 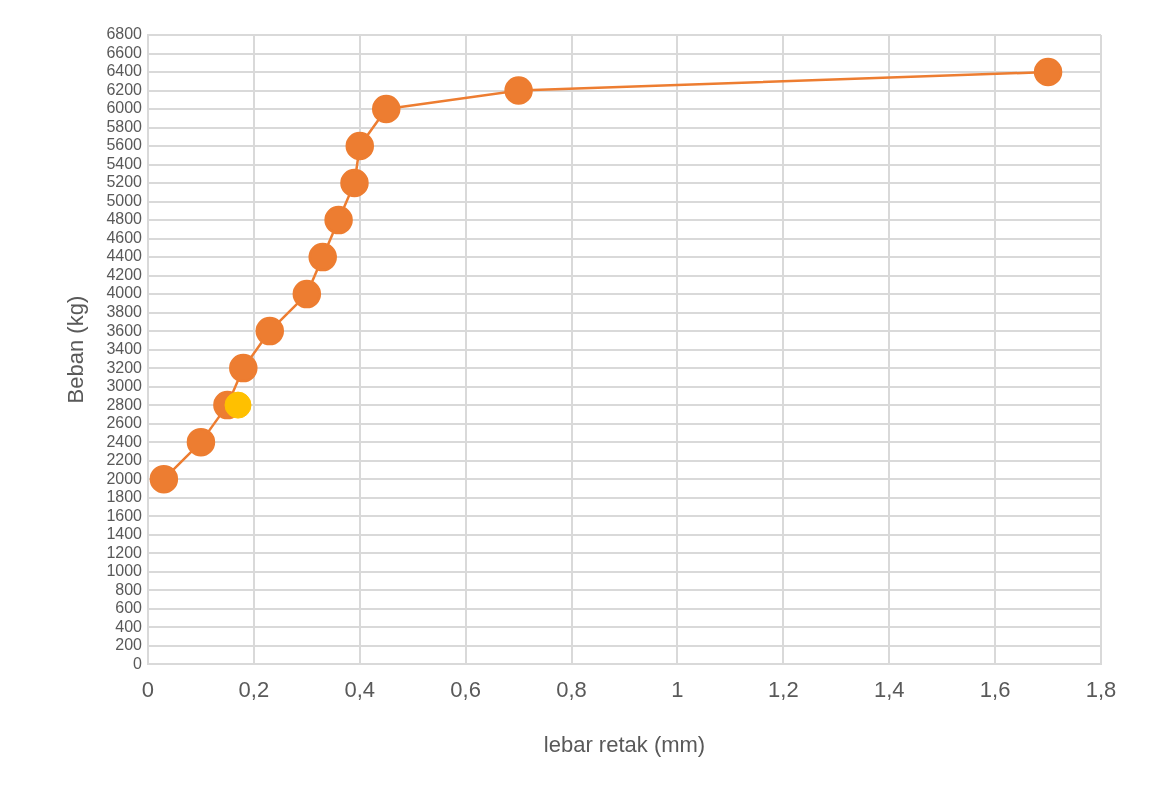 What do you see at coordinates (124, 237) in the screenshot?
I see `y-tick-label: 4600` at bounding box center [124, 237].